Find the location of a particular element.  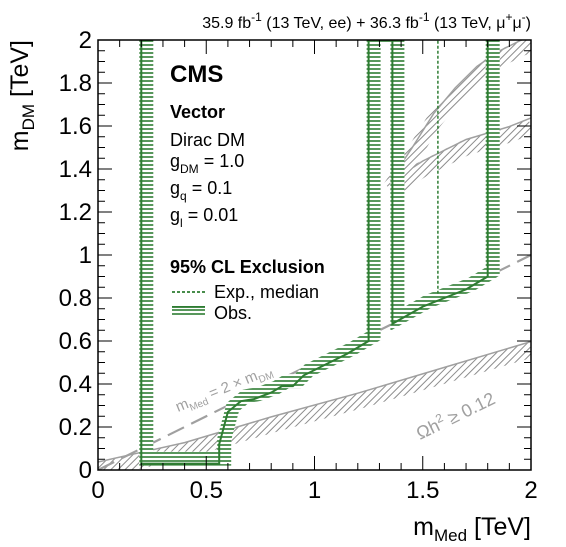

y-tick-label: 0.6 is located at coordinates (75, 341).